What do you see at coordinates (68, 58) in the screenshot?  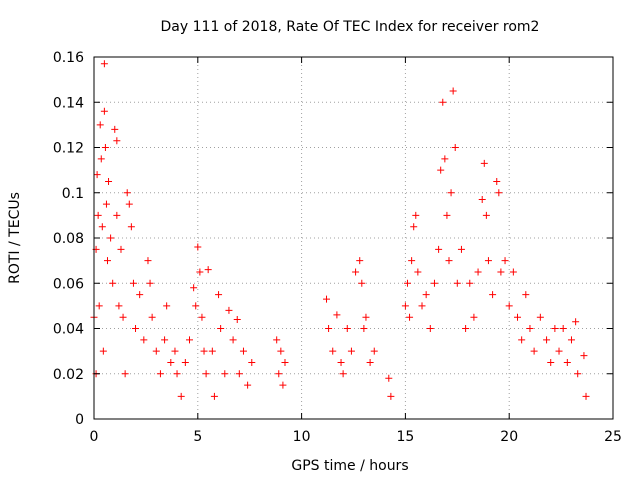 I see `y-tick-label: 0.16` at bounding box center [68, 58].